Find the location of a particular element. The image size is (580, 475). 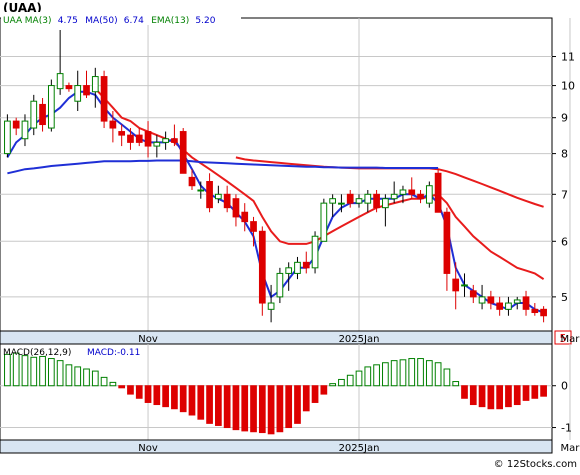

price-y-ticks: 5 6 7 8 9 10 11 is located at coordinates (563, 177).